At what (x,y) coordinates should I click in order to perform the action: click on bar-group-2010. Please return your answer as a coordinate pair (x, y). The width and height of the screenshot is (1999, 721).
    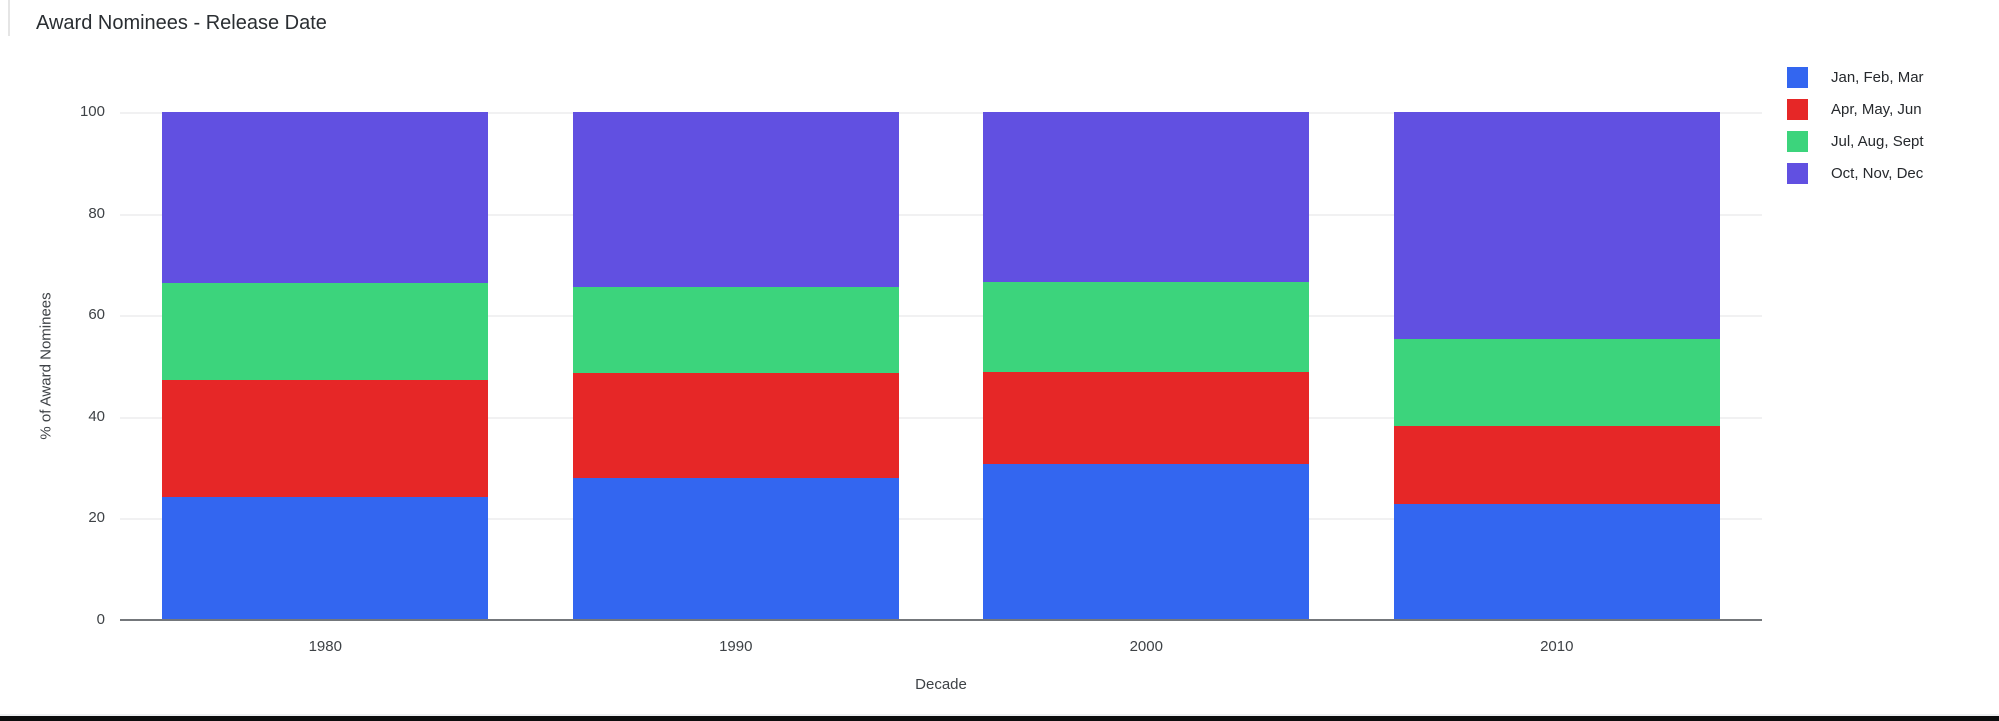
    Looking at the image, I should click on (1556, 366).